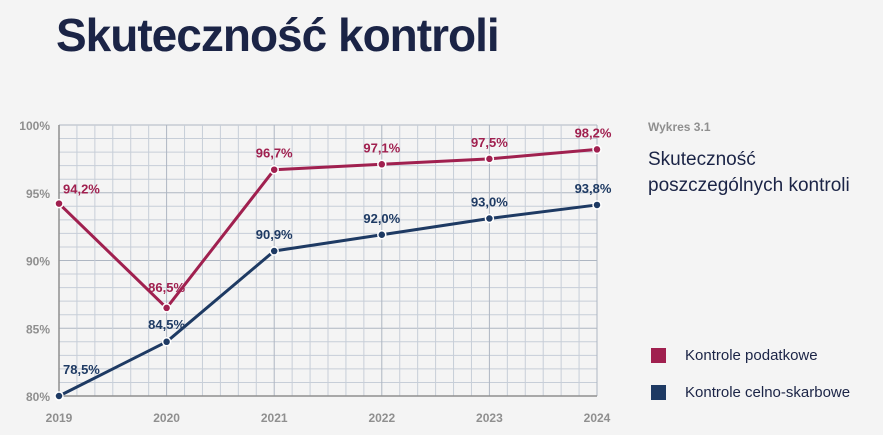 This screenshot has width=883, height=435. Describe the element at coordinates (38, 397) in the screenshot. I see `y-tick-label: 80%` at that location.